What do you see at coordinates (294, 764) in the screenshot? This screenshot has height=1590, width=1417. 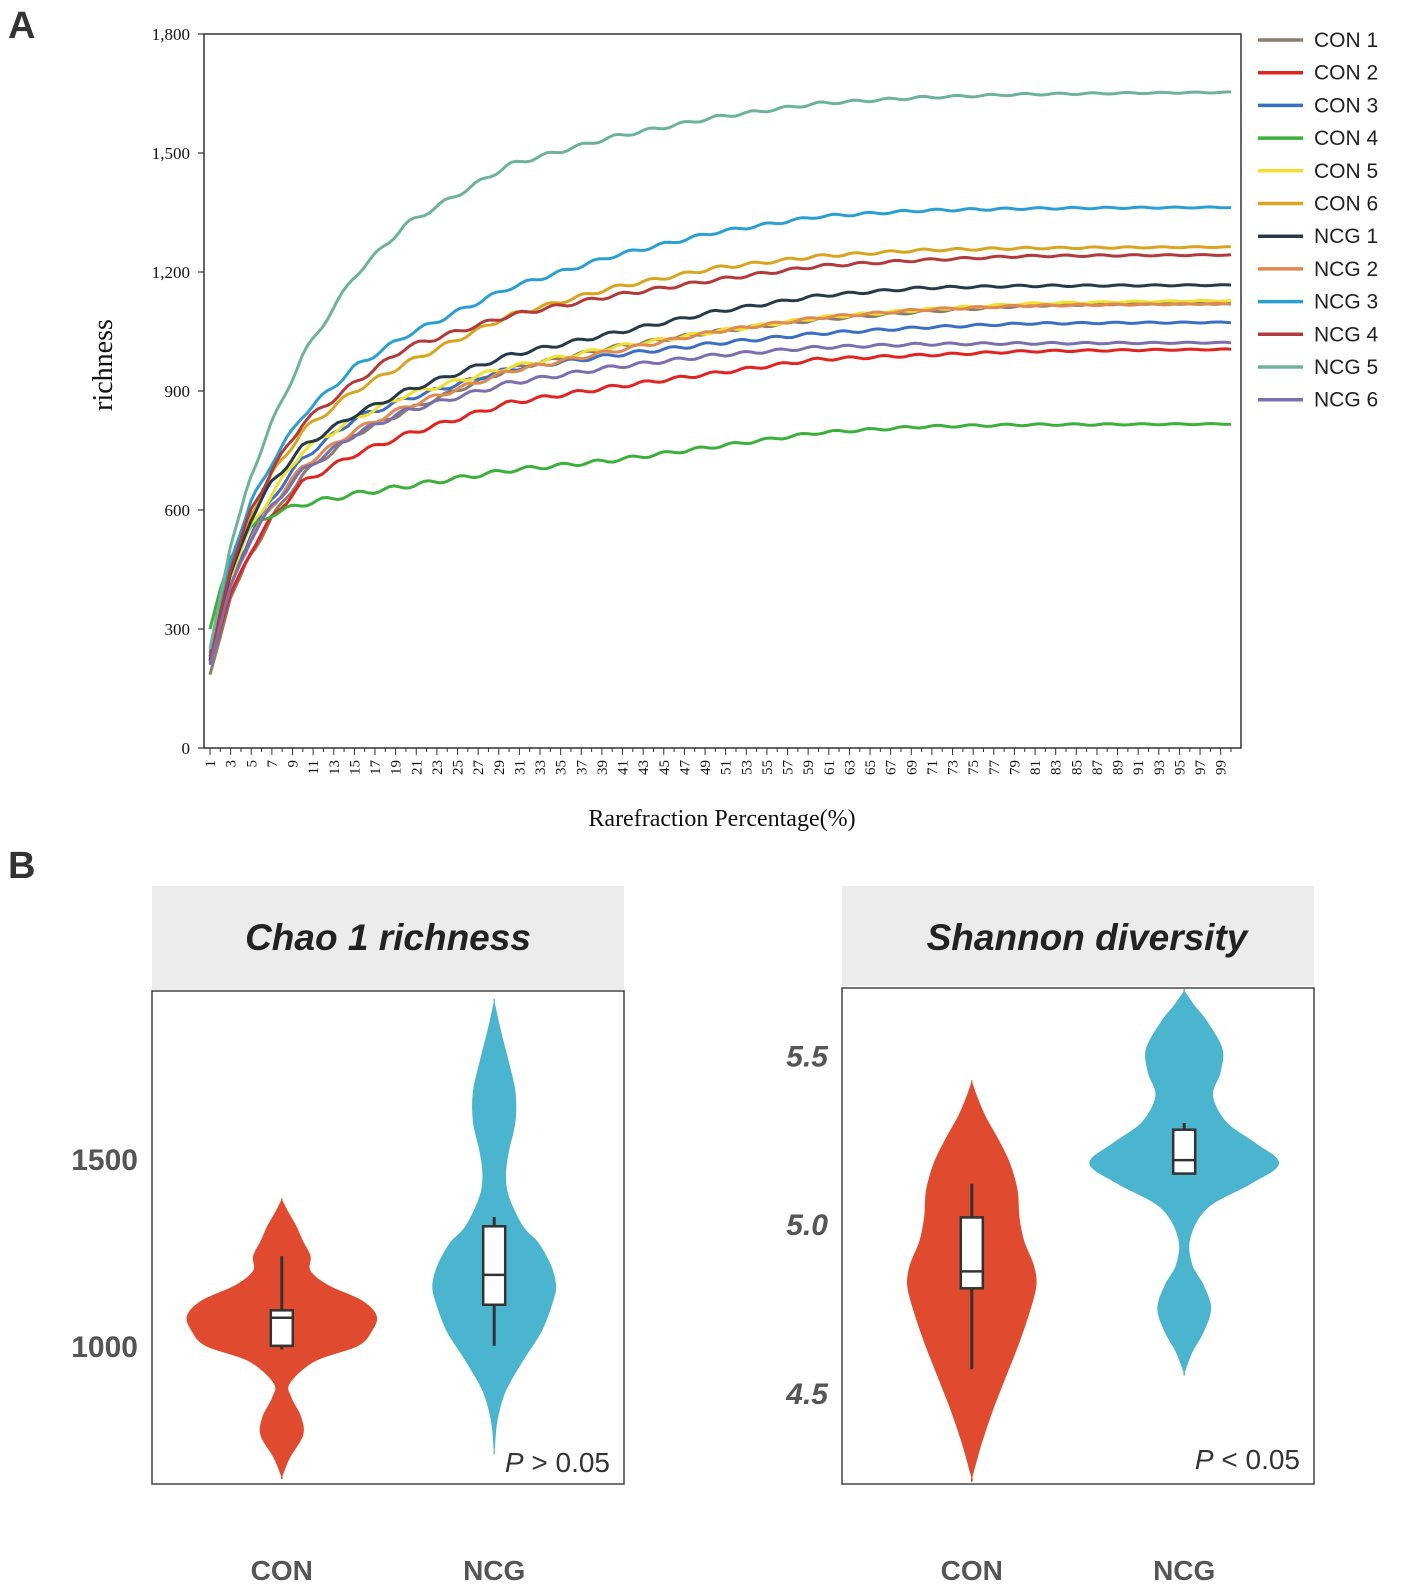 I see `x-tick-label: 9` at bounding box center [294, 764].